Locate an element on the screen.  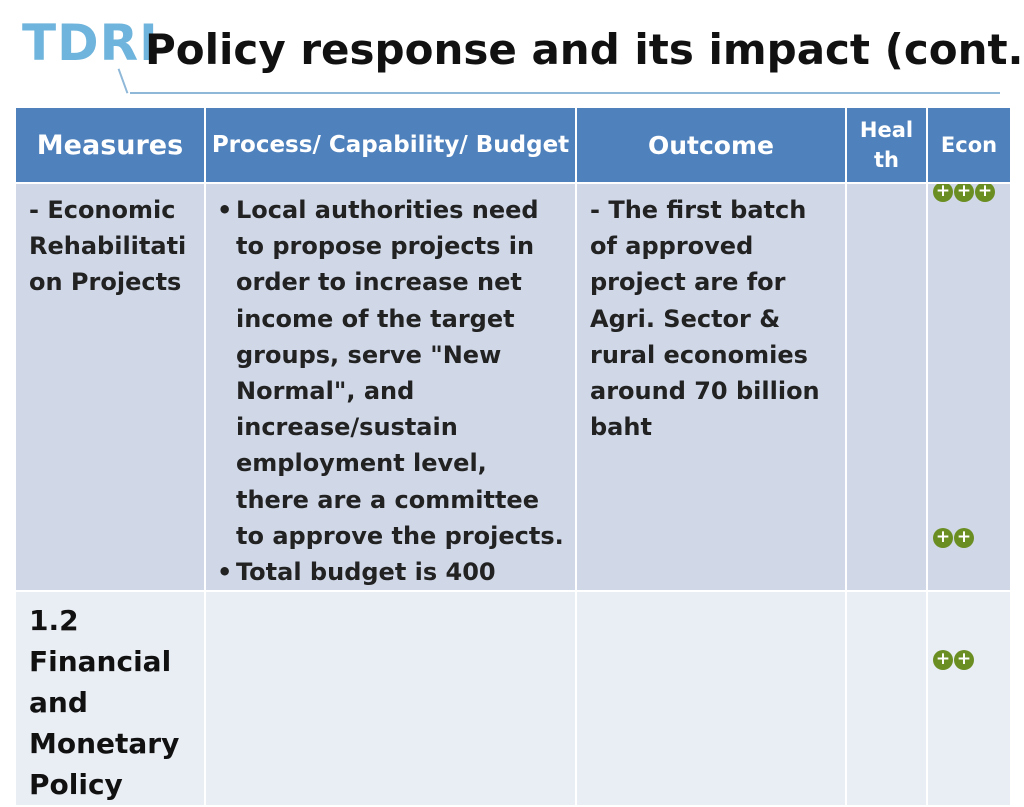
slide-title: Policy response and its impact (cont.) is located at coordinates (584, 49).